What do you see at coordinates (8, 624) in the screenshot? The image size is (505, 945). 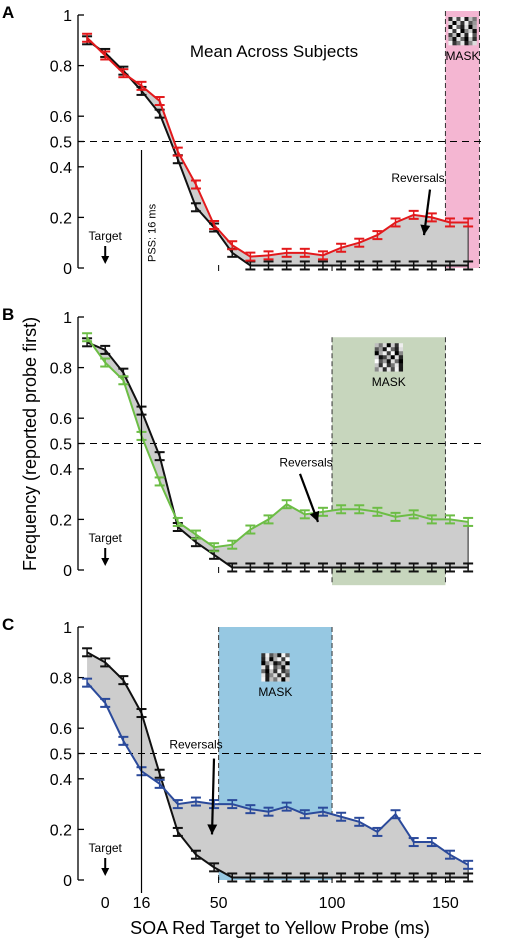 I see `panel-label: C` at bounding box center [8, 624].